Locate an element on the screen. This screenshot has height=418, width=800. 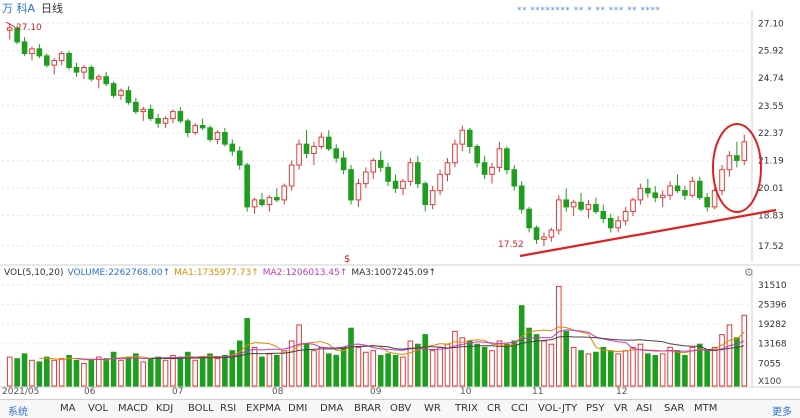
tab-expma: EXPMA is located at coordinates (263, 408).